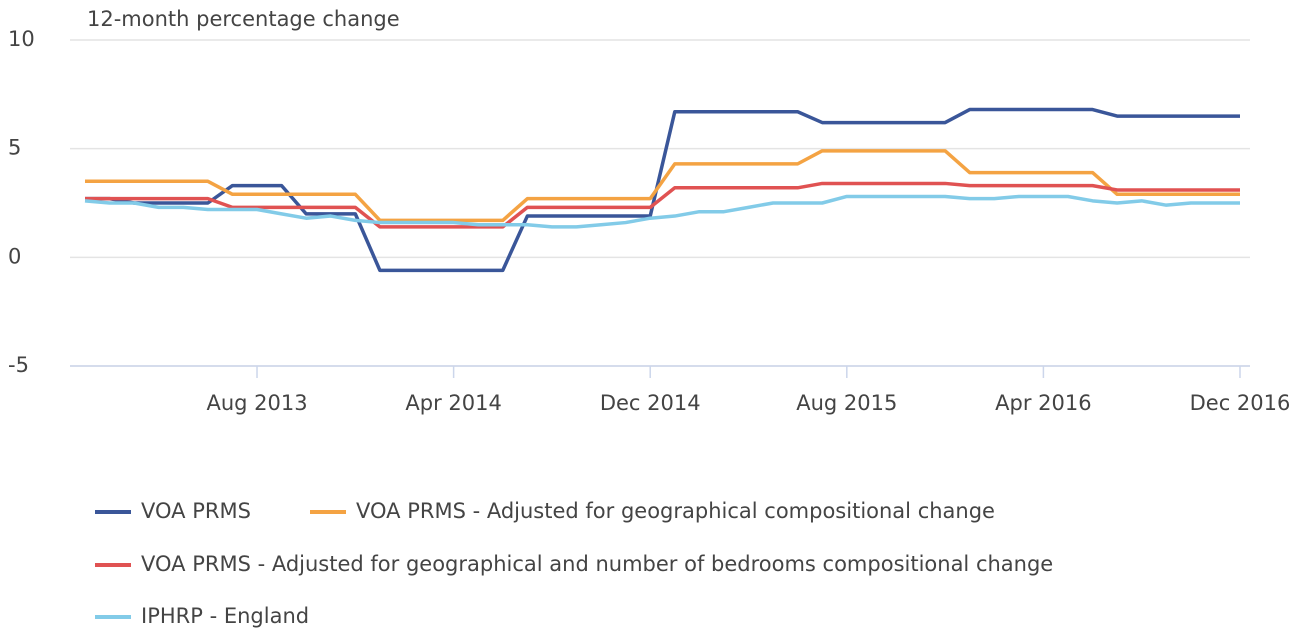  What do you see at coordinates (650, 403) in the screenshot?
I see `x-tick-label: Dec 2014` at bounding box center [650, 403].